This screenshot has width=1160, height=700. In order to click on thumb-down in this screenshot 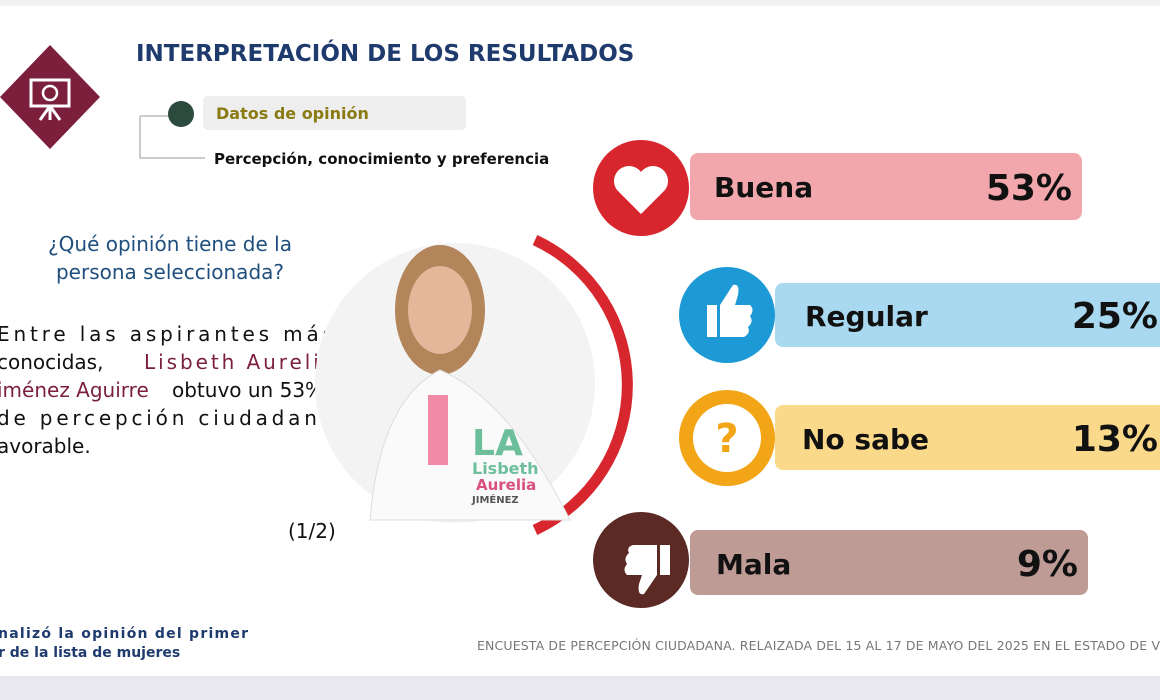, I will do `click(647, 570)`.